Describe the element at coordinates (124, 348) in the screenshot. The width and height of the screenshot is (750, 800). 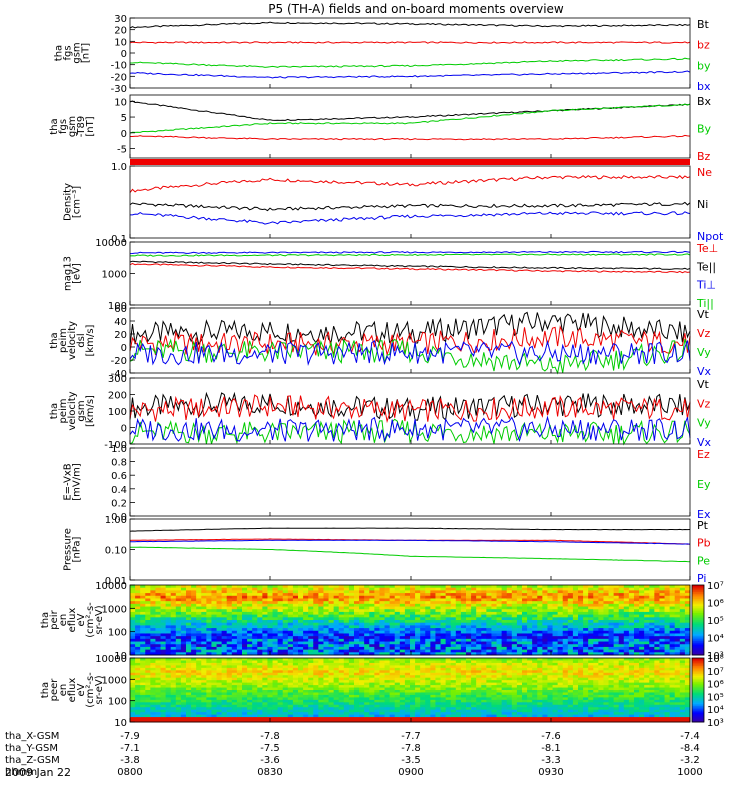
I see `y-tick-label: 0` at that location.